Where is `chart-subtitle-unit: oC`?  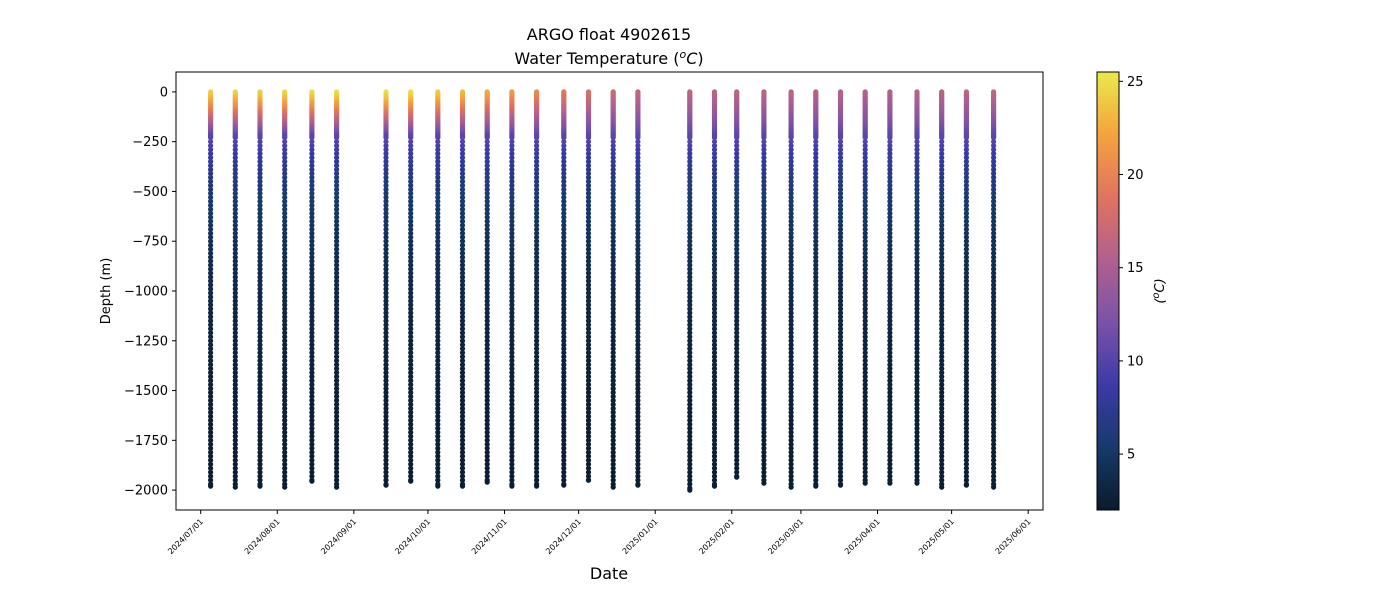 chart-subtitle-unit: oC is located at coordinates (688, 58).